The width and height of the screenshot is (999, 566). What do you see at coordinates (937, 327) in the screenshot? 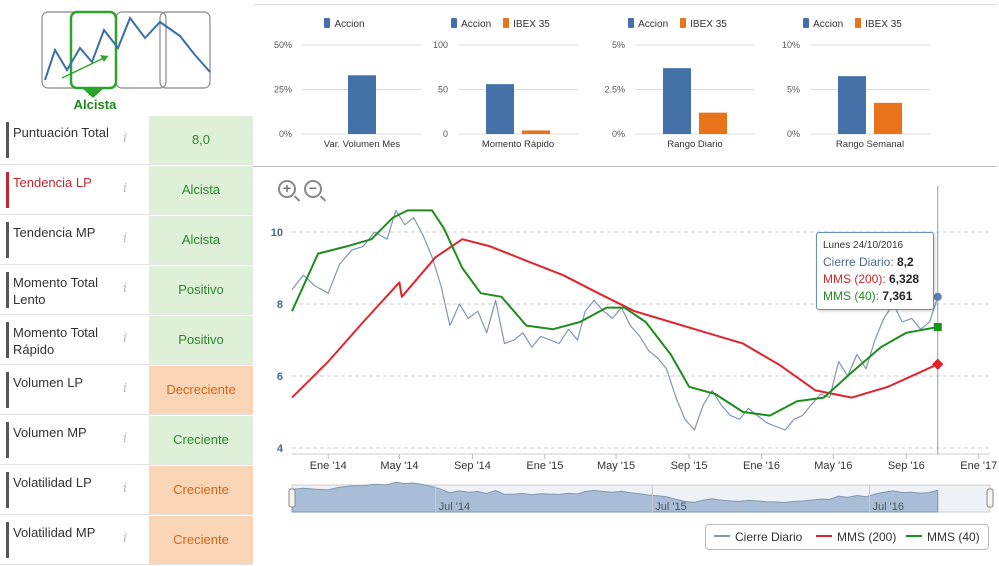
I see `mms40-marker` at bounding box center [937, 327].